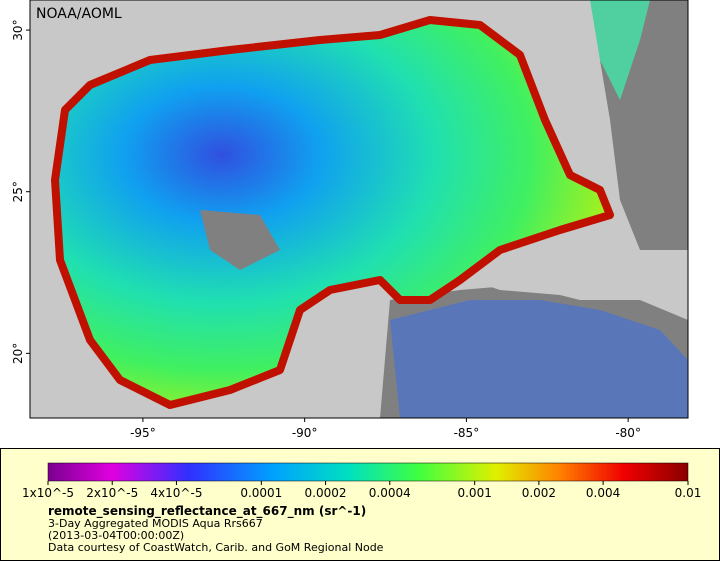  What do you see at coordinates (628, 433) in the screenshot?
I see `x-tick-label: -80°` at bounding box center [628, 433].